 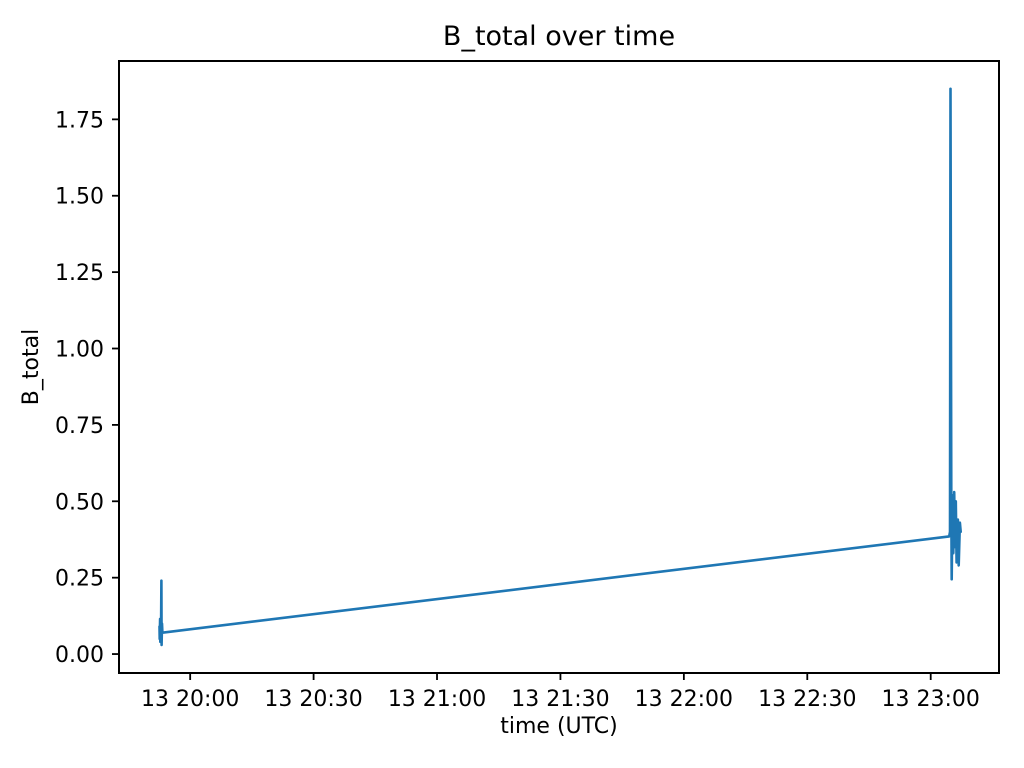 What do you see at coordinates (79, 579) in the screenshot?
I see `y-tick-label: 0.25` at bounding box center [79, 579].